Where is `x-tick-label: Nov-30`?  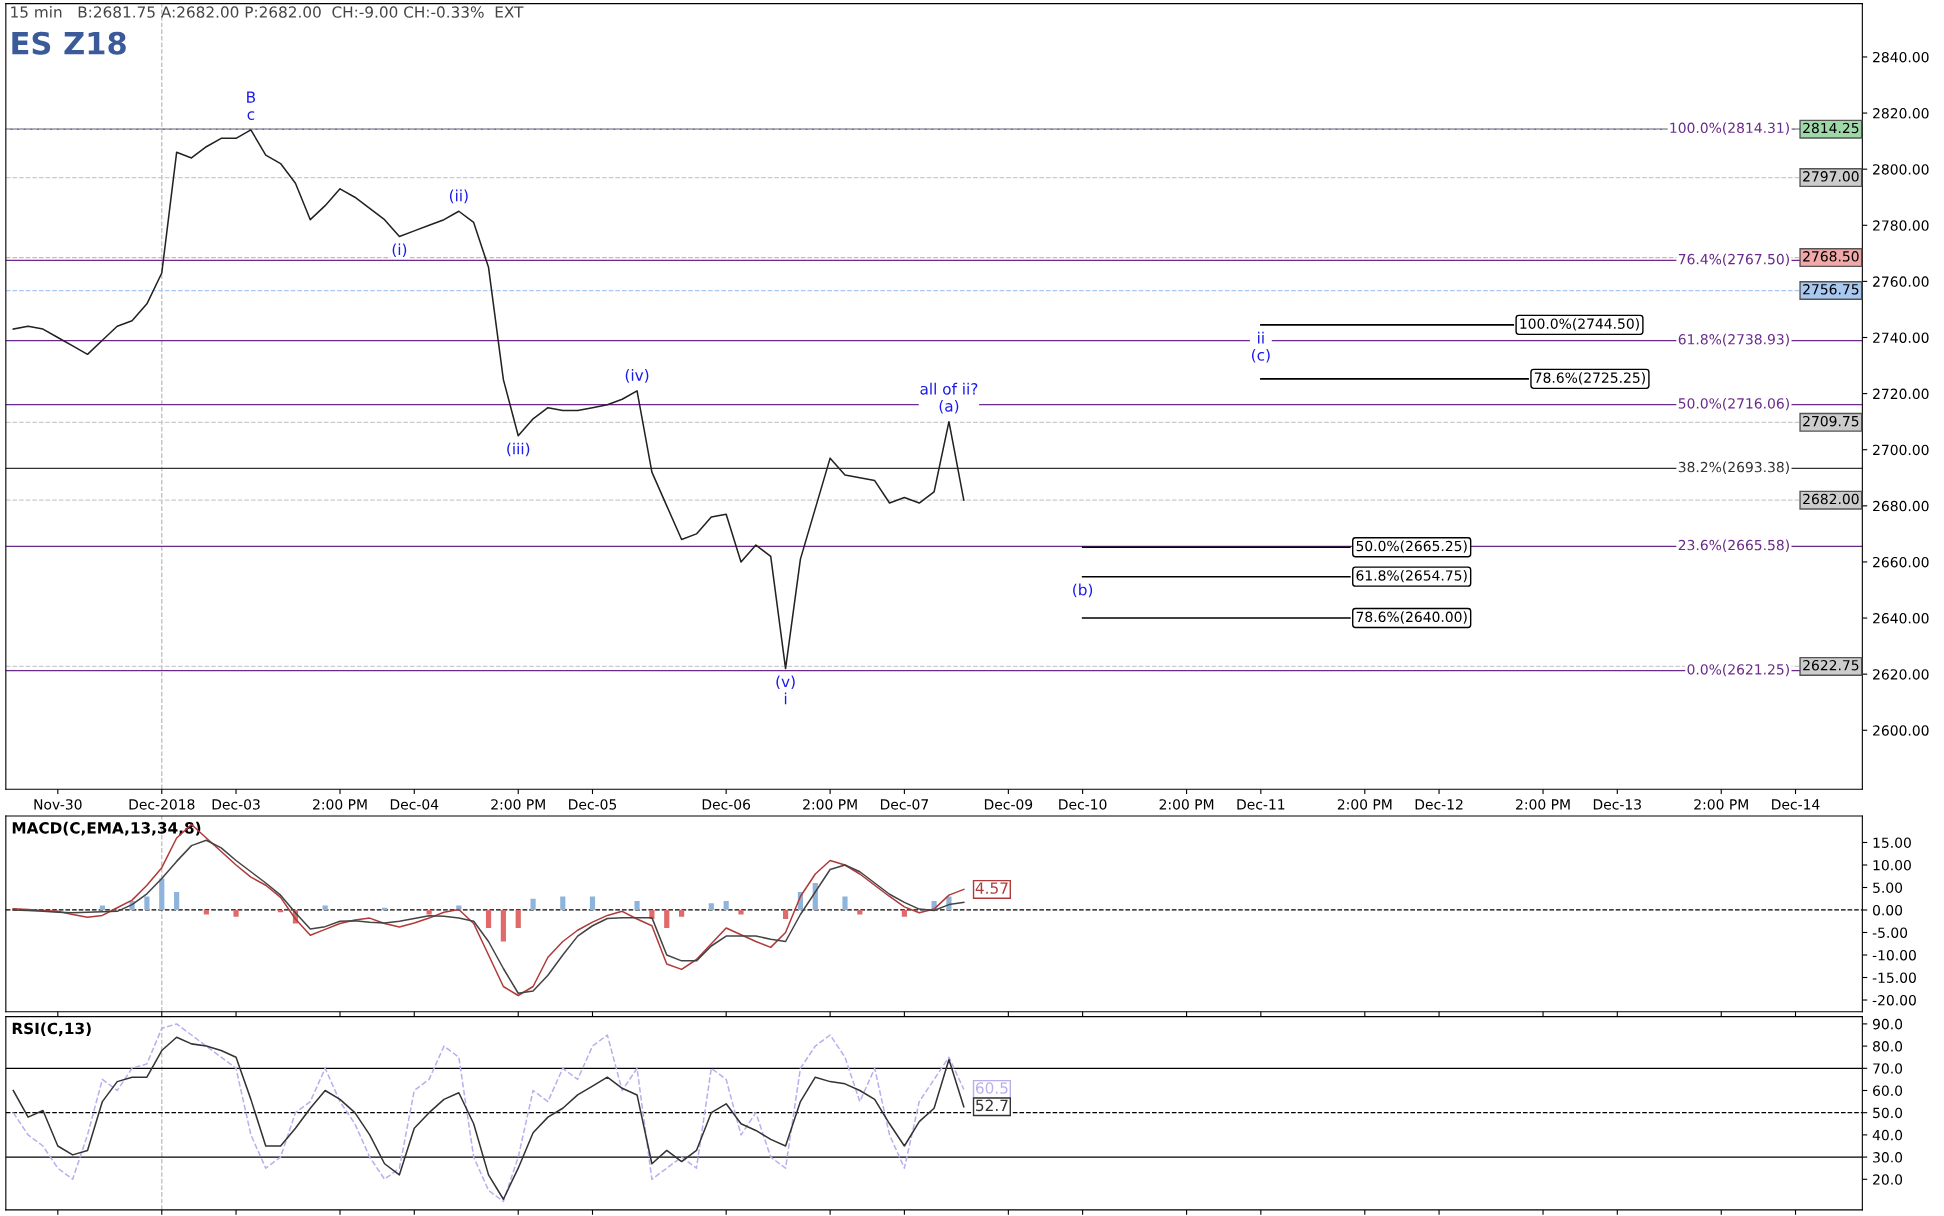
x-tick-label: Nov-30 is located at coordinates (58, 804).